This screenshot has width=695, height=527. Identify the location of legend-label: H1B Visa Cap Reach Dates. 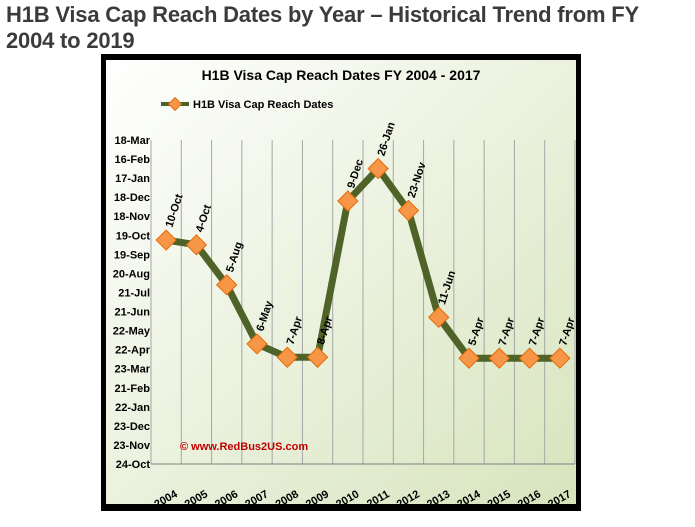
(263, 105).